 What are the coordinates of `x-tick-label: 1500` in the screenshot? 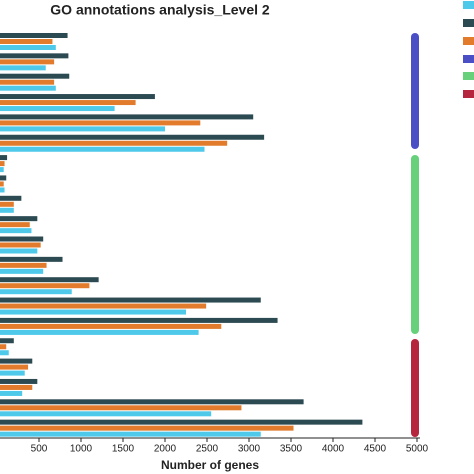 It's located at (123, 449).